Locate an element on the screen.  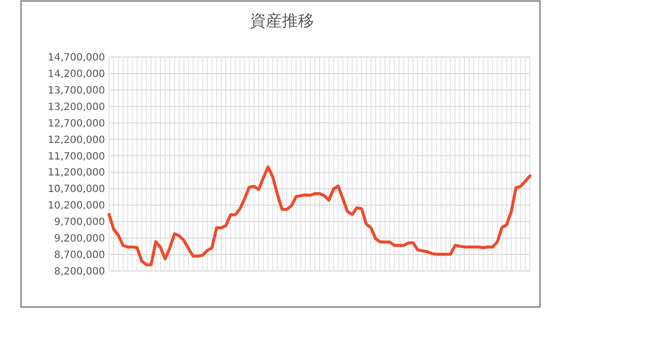
y-tick-label: 14,700,000 is located at coordinates (76, 58).